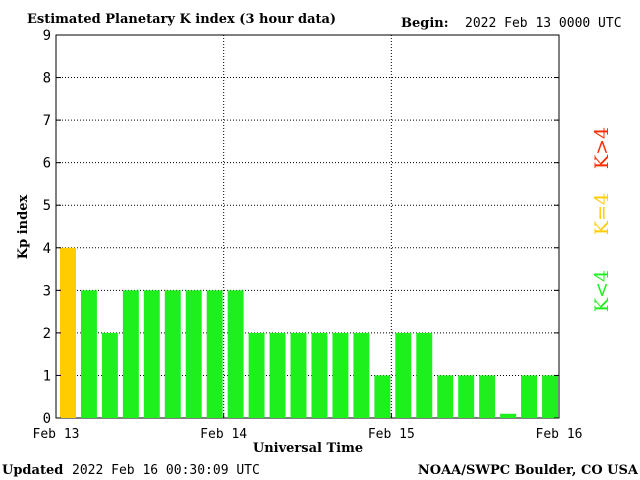 Image resolution: width=640 pixels, height=480 pixels. What do you see at coordinates (32, 470) in the screenshot?
I see `updated-label: Updated` at bounding box center [32, 470].